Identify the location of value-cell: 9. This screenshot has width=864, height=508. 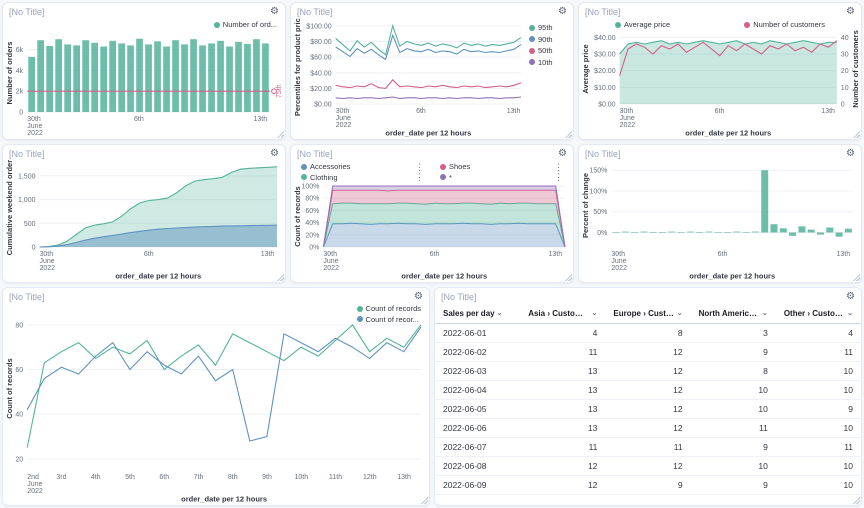
(765, 485).